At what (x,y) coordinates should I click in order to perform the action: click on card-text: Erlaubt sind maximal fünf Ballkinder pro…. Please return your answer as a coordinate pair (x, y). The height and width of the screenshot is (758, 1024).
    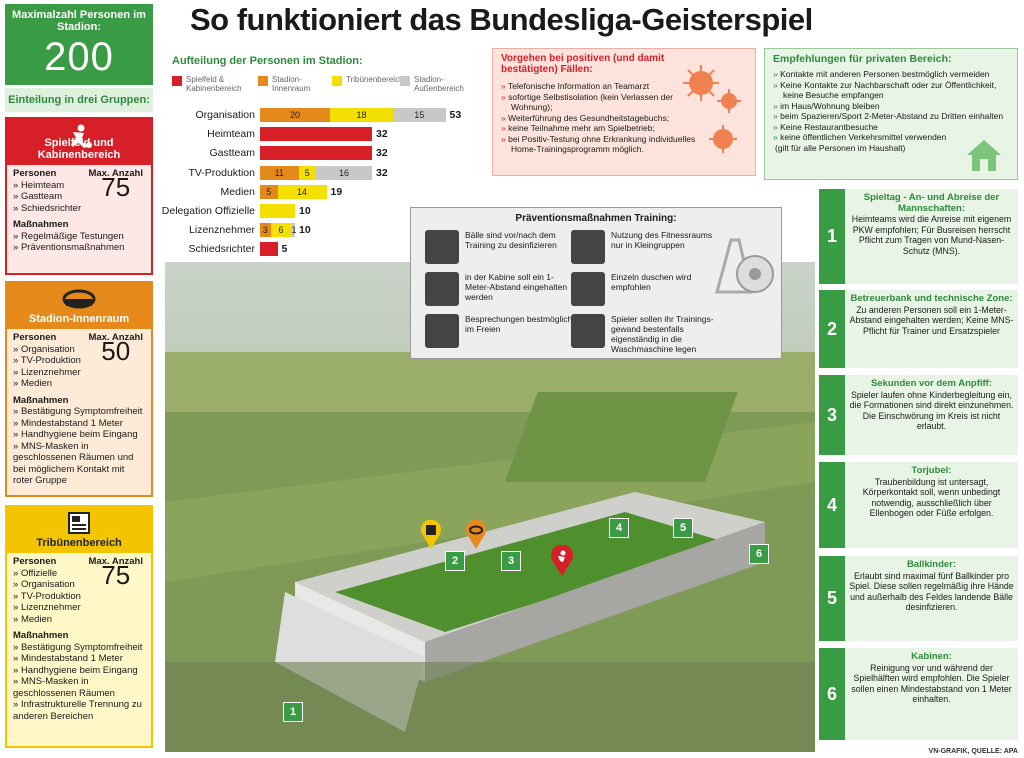
    Looking at the image, I should click on (931, 591).